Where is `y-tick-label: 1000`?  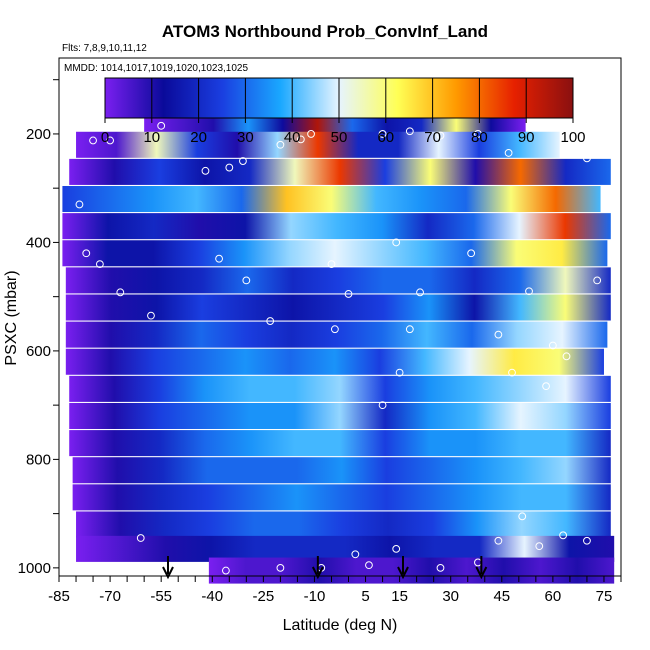 y-tick-label: 1000 is located at coordinates (34, 568).